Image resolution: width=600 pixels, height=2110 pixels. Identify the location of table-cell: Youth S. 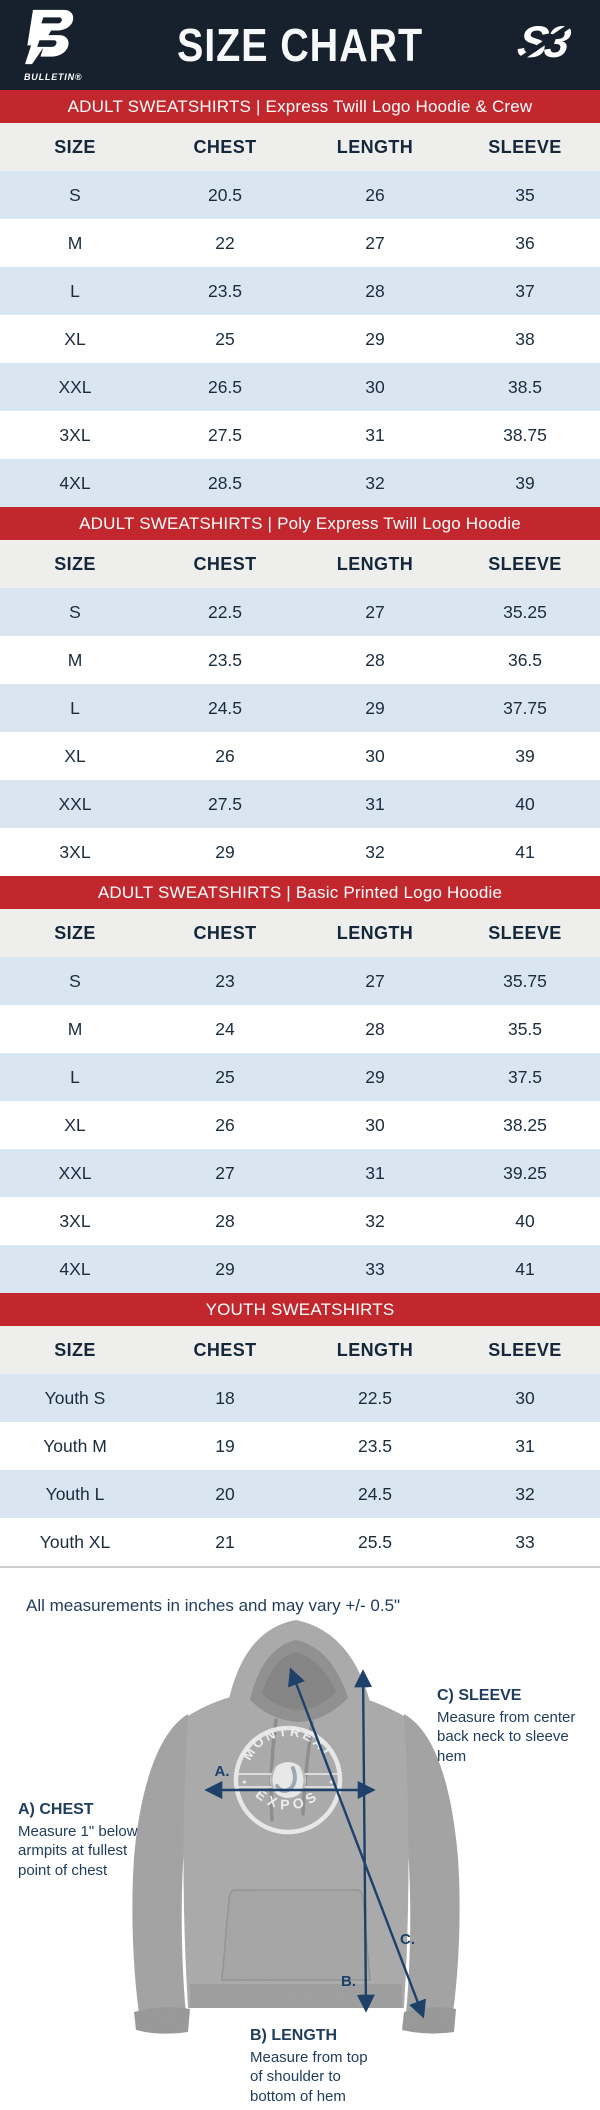
(75, 1397).